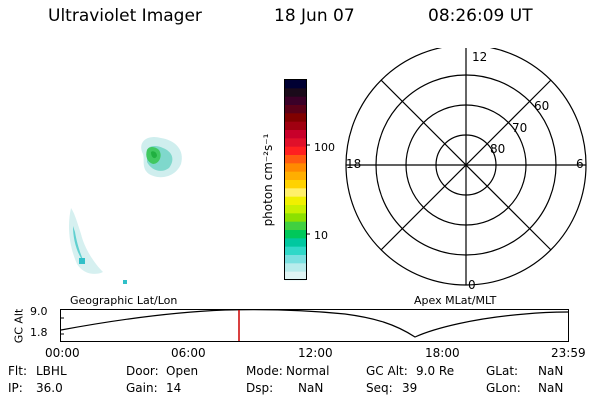 The height and width of the screenshot is (400, 600). What do you see at coordinates (39, 332) in the screenshot?
I see `timeline-y-label-bottom: 1.8` at bounding box center [39, 332].